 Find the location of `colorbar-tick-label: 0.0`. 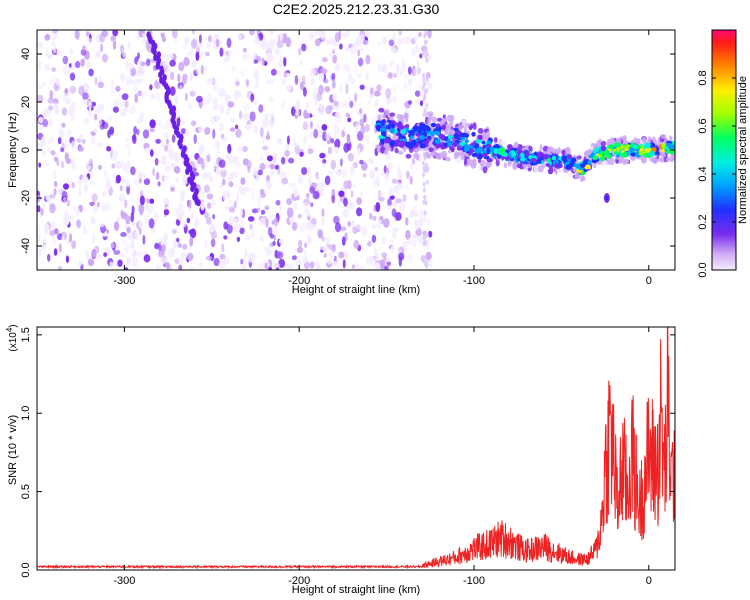

colorbar-tick-label: 0.0 is located at coordinates (703, 269).